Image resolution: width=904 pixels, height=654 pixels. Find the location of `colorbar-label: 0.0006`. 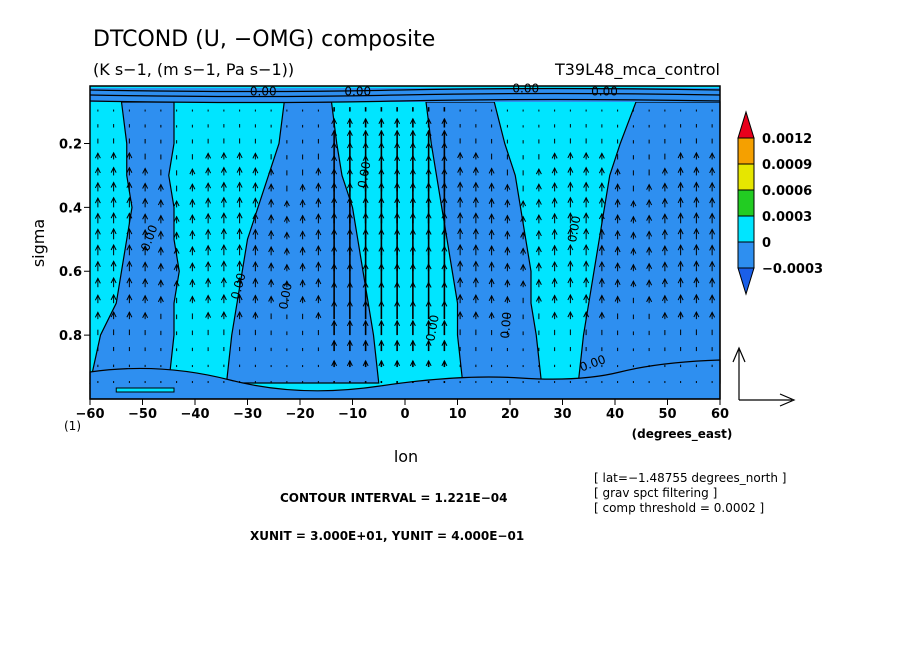

colorbar-label: 0.0006 is located at coordinates (787, 191).